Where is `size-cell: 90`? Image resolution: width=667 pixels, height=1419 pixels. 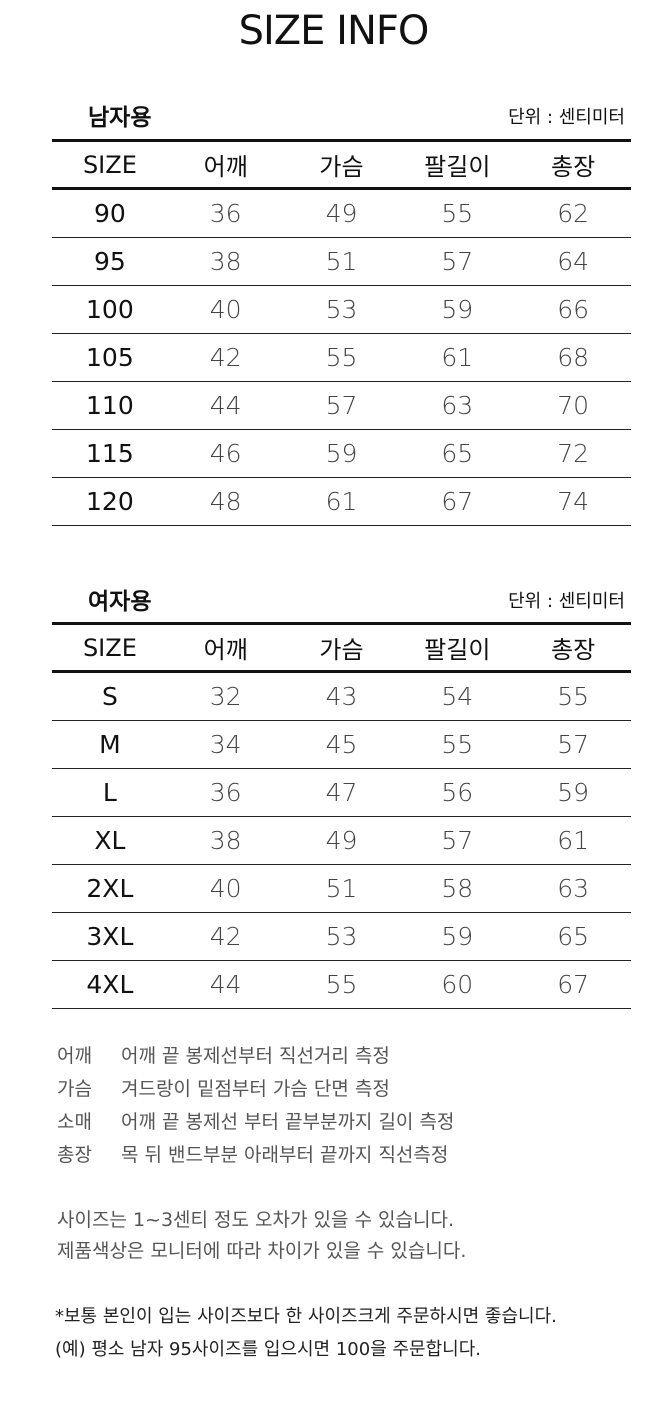
size-cell: 90 is located at coordinates (110, 213).